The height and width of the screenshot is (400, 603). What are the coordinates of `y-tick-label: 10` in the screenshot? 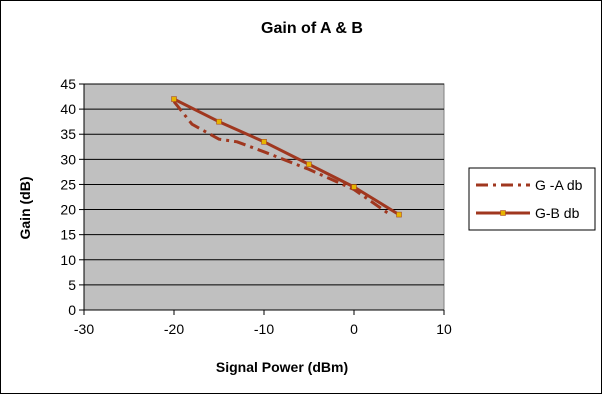 It's located at (68, 260).